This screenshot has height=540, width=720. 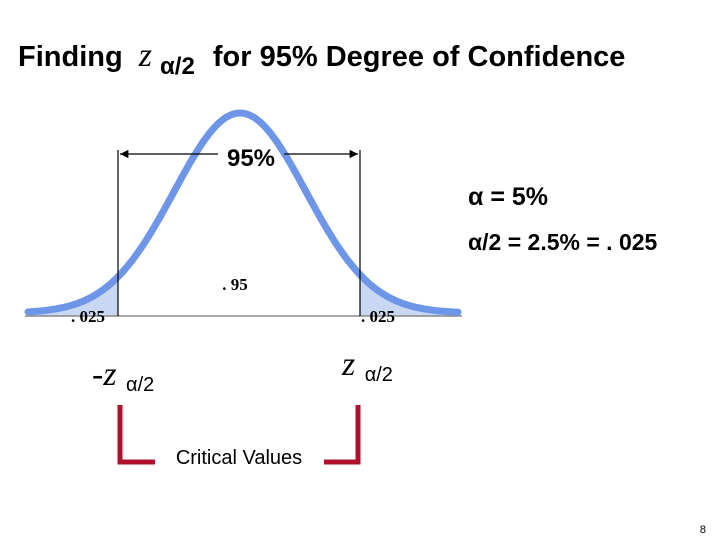 I want to click on right-critical-value: z α/2, so click(x=367, y=365).